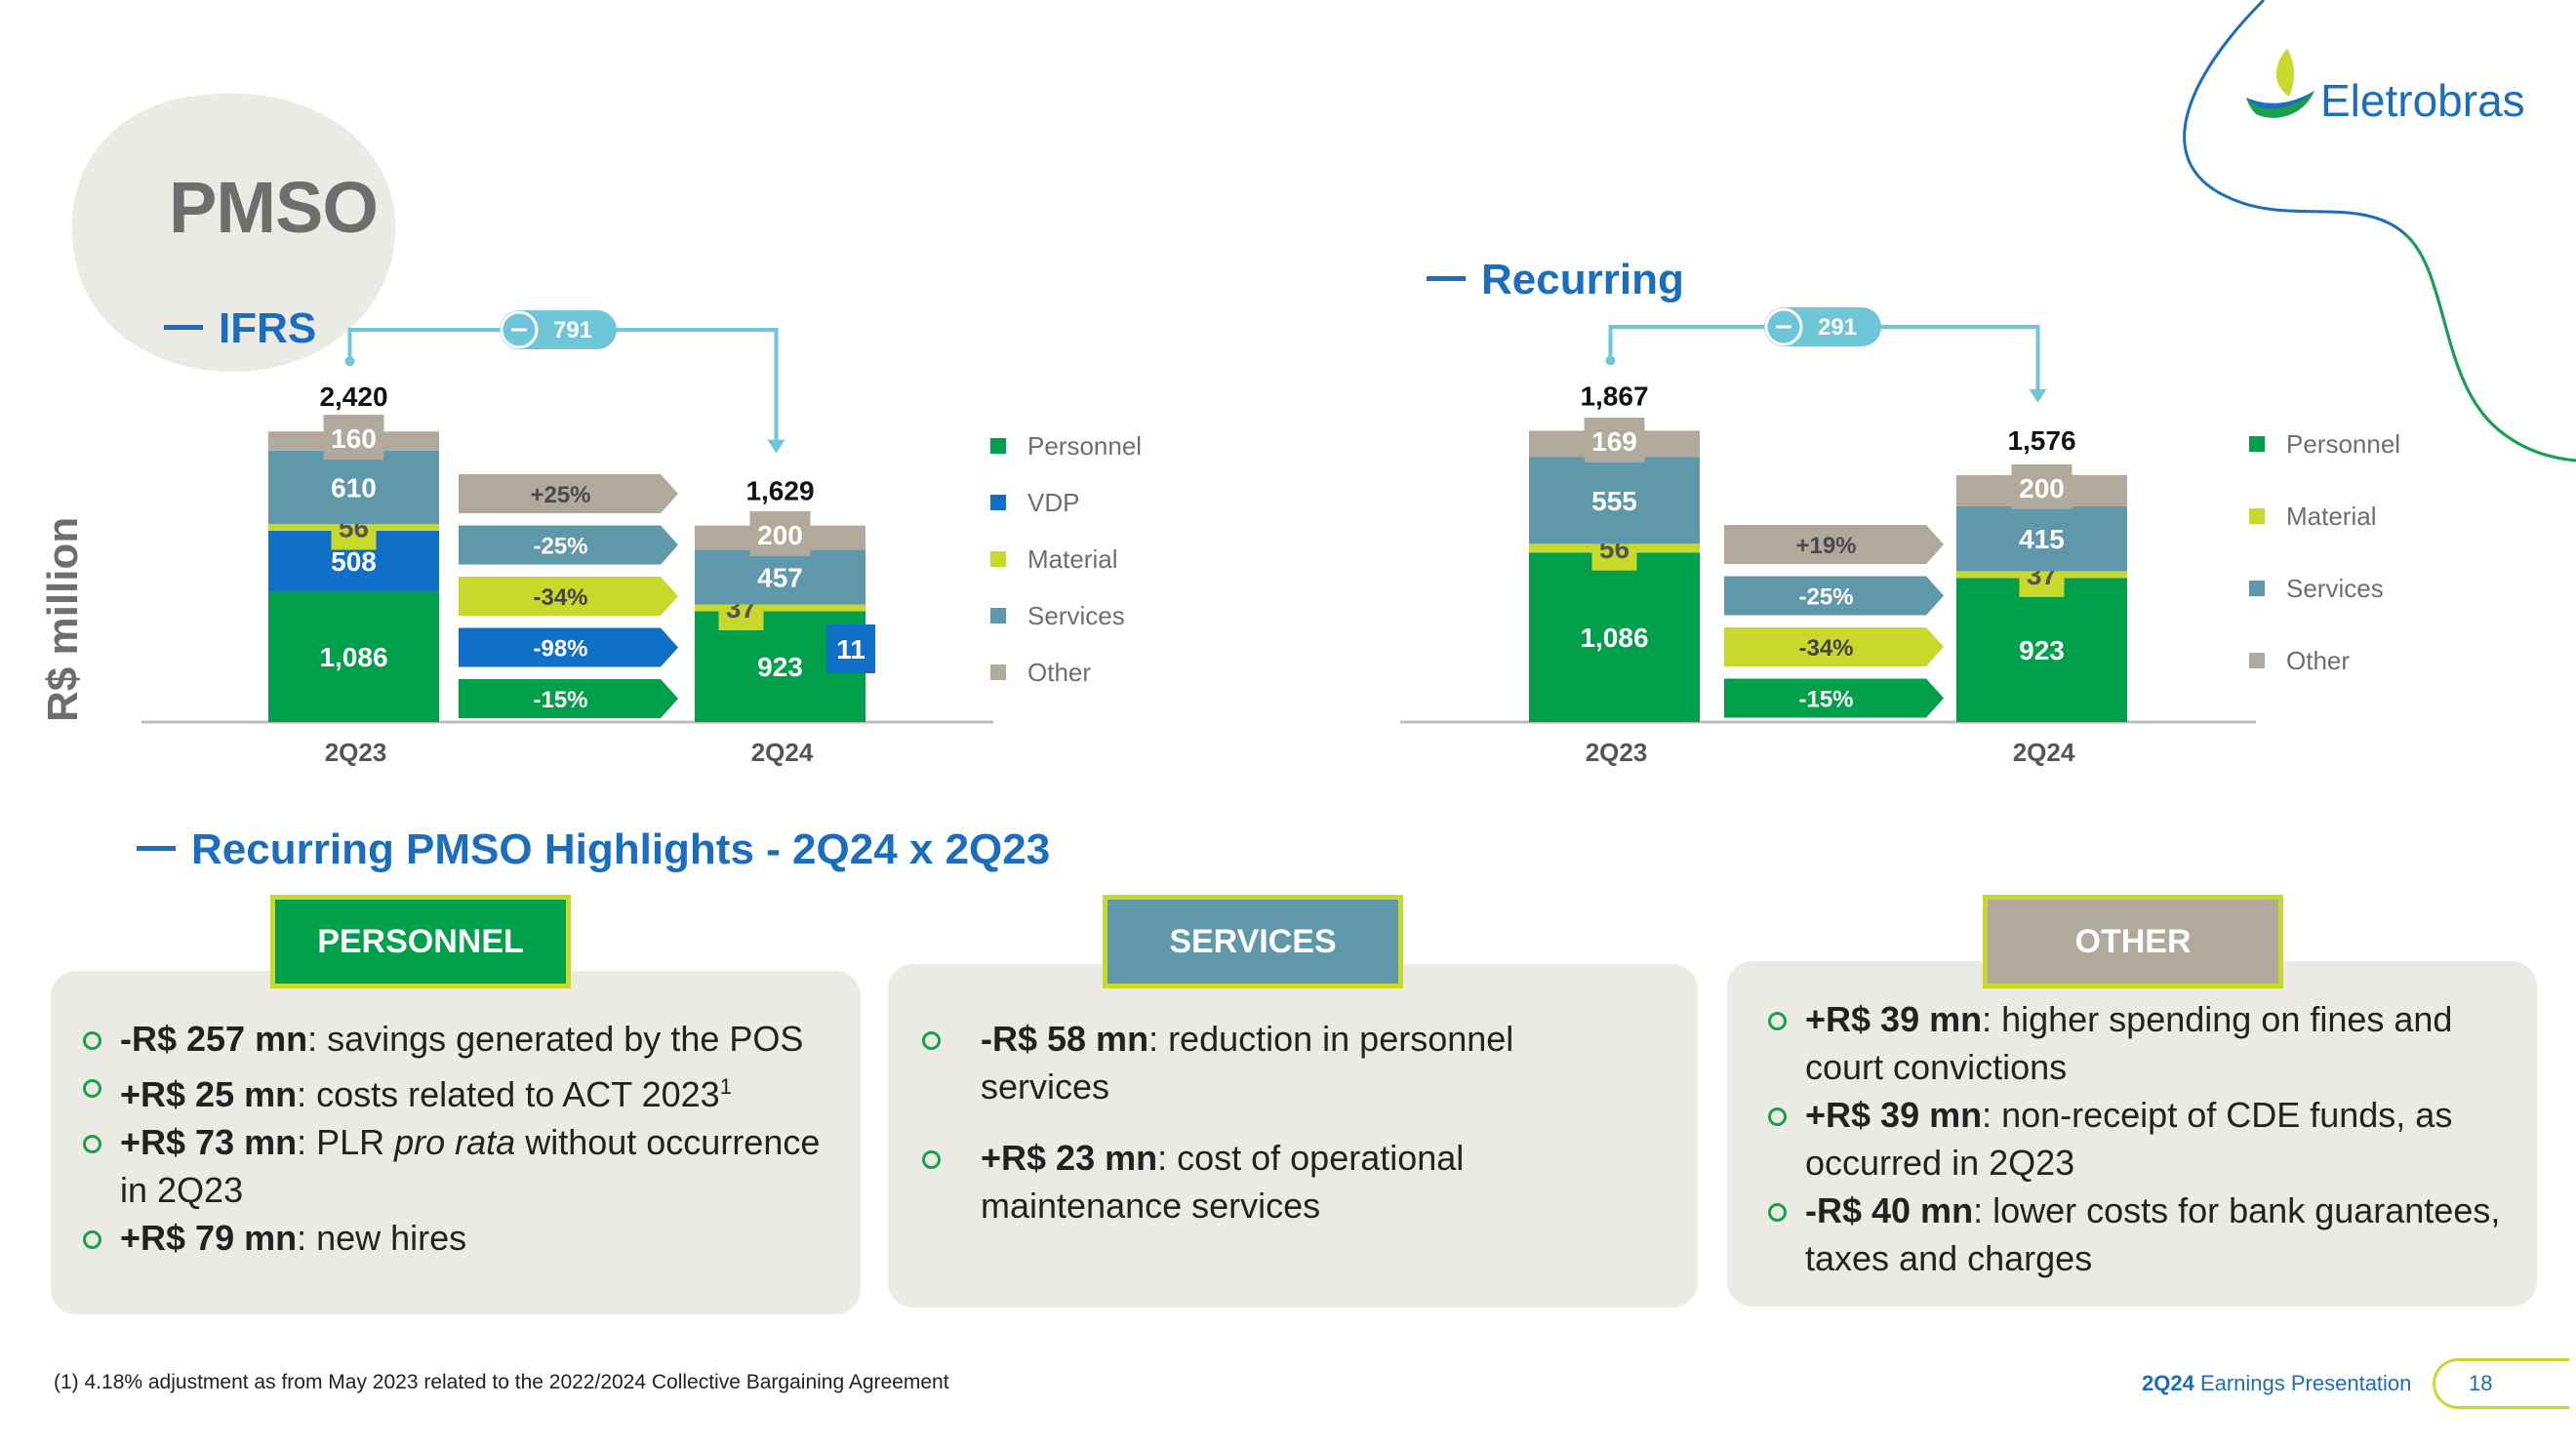  Describe the element at coordinates (2042, 650) in the screenshot. I see `bar-value-label: 923` at that location.